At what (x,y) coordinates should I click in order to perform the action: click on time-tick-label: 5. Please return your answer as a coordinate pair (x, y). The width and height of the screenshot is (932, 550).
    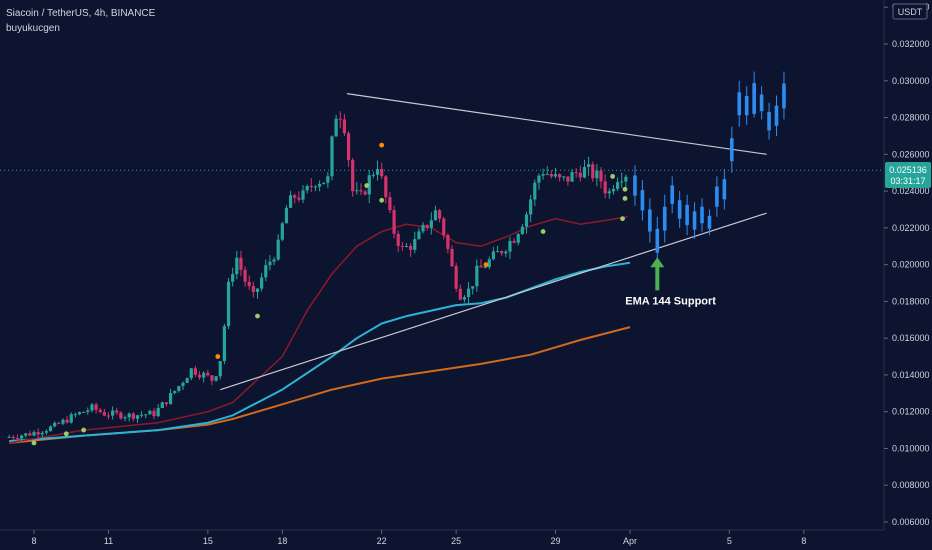
    Looking at the image, I should click on (729, 541).